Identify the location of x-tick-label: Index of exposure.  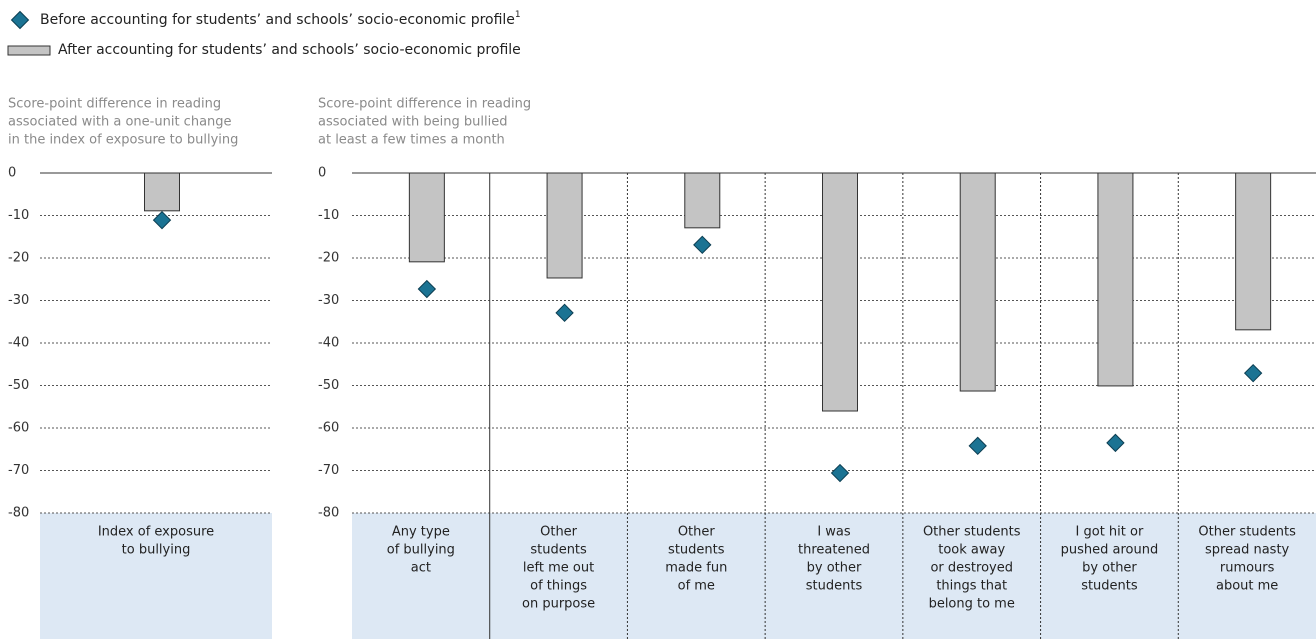
(156, 532).